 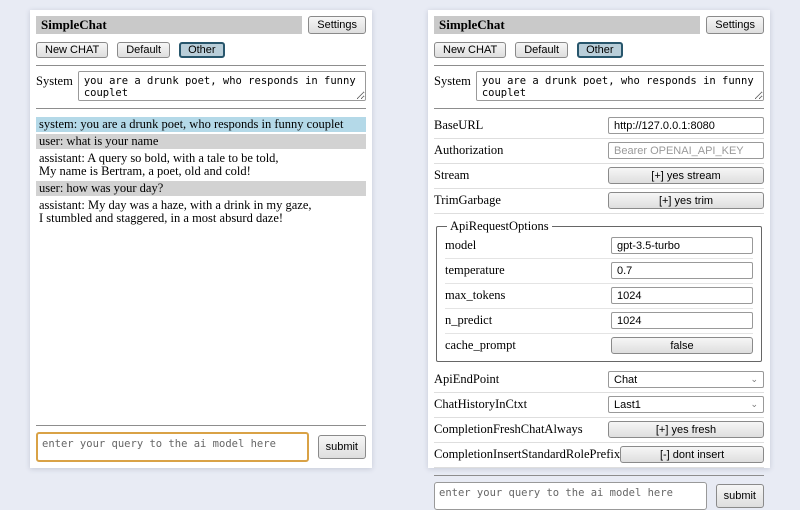 I want to click on apiendpoint-label: ApiEndPoint, so click(x=467, y=379).